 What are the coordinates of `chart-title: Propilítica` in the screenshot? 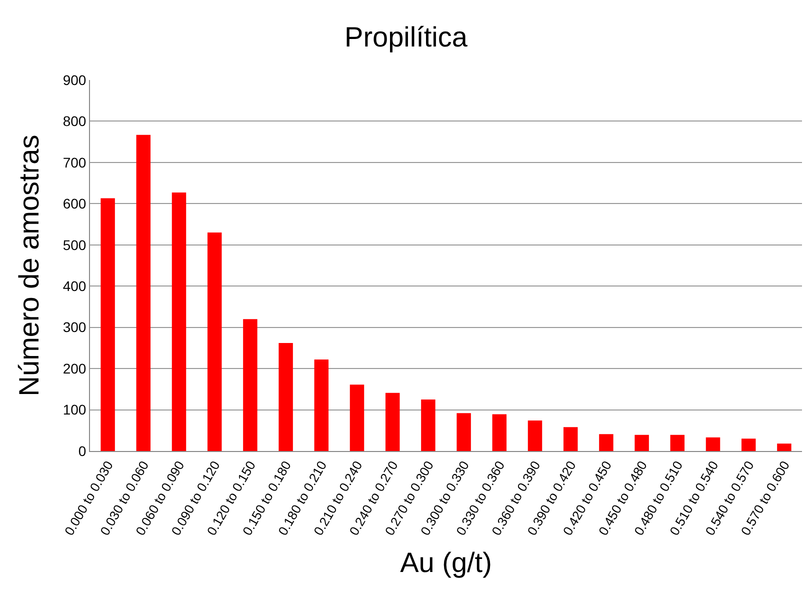 It's located at (406, 37).